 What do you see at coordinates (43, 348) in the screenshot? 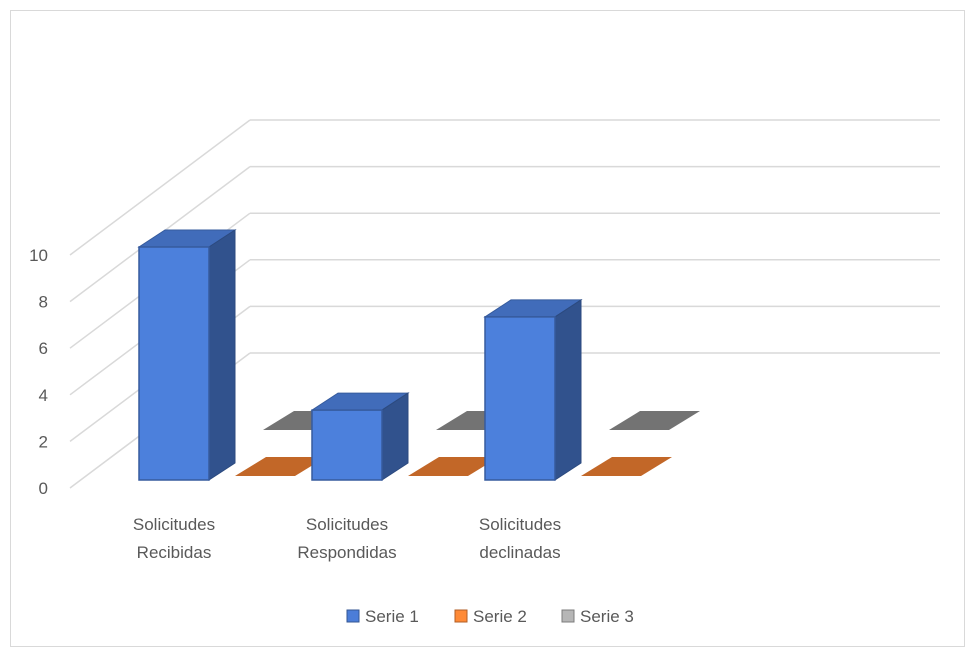
I see `y-tick-label: 6` at bounding box center [43, 348].